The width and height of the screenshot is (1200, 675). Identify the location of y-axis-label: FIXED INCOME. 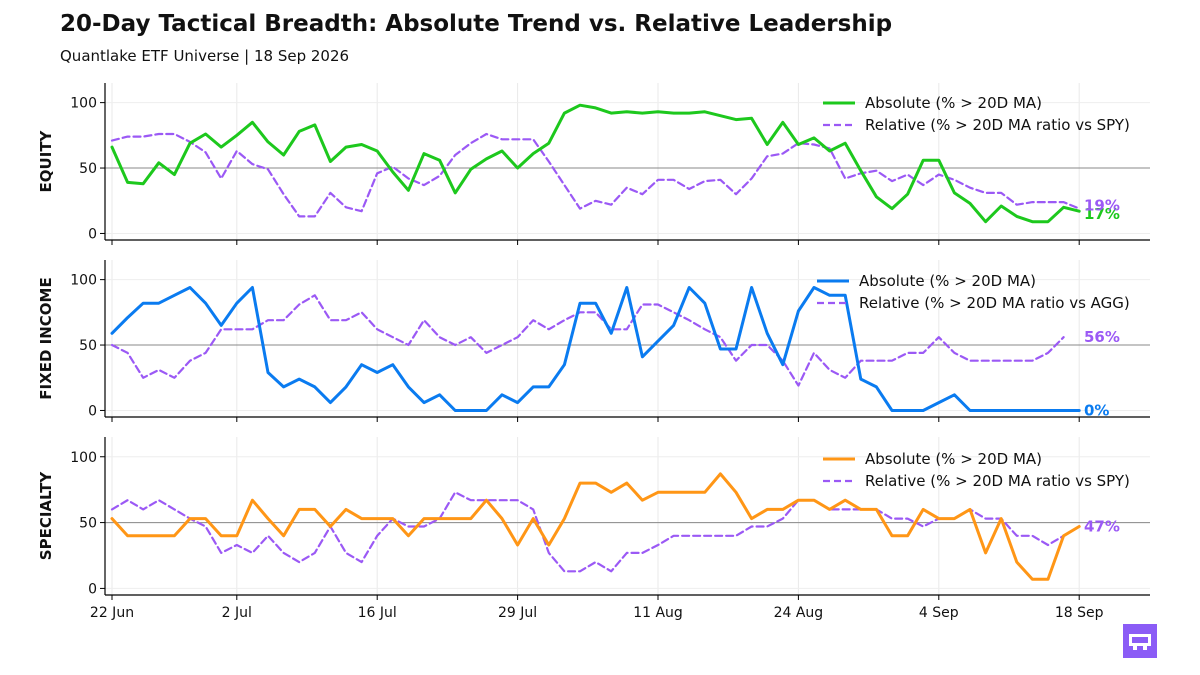
(46, 338).